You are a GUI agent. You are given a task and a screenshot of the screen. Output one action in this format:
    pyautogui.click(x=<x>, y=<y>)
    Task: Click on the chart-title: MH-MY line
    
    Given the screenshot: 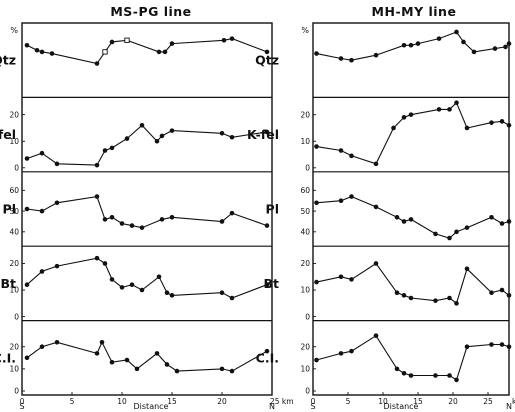 What is the action you would take?
    pyautogui.click(x=414, y=11)
    